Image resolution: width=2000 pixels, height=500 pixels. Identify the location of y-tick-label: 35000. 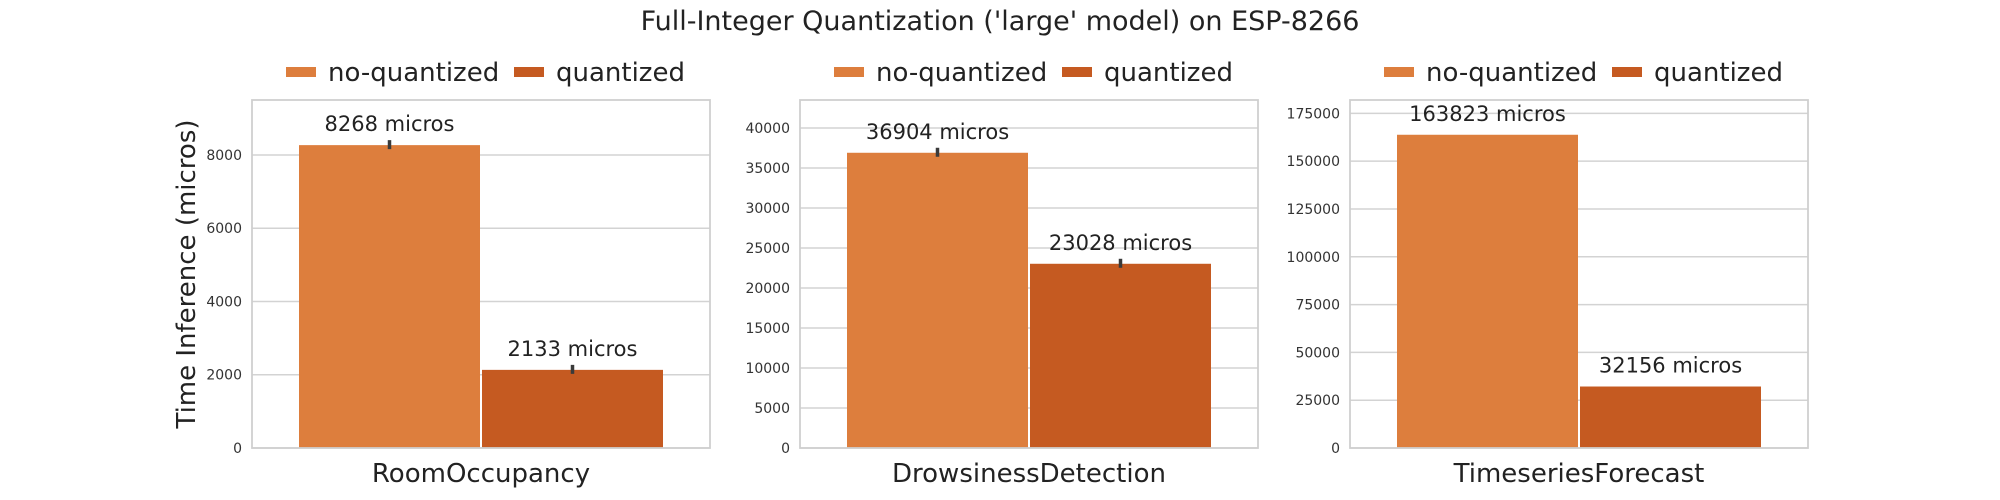
(767, 169).